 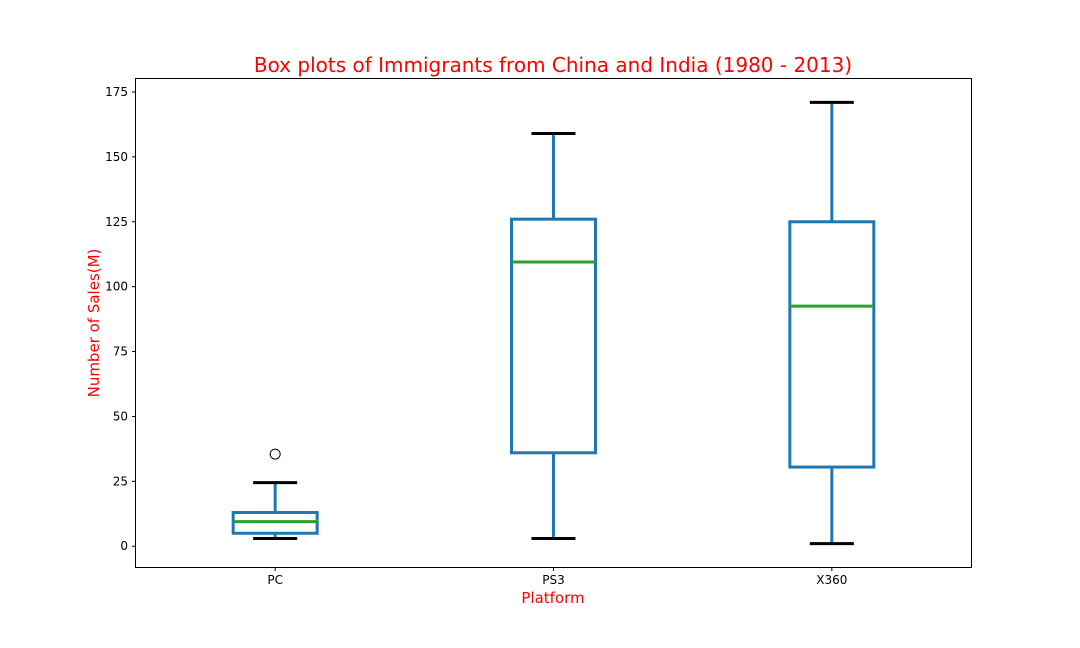 I want to click on x-axis: PC PS3 X360, so click(x=557, y=577).